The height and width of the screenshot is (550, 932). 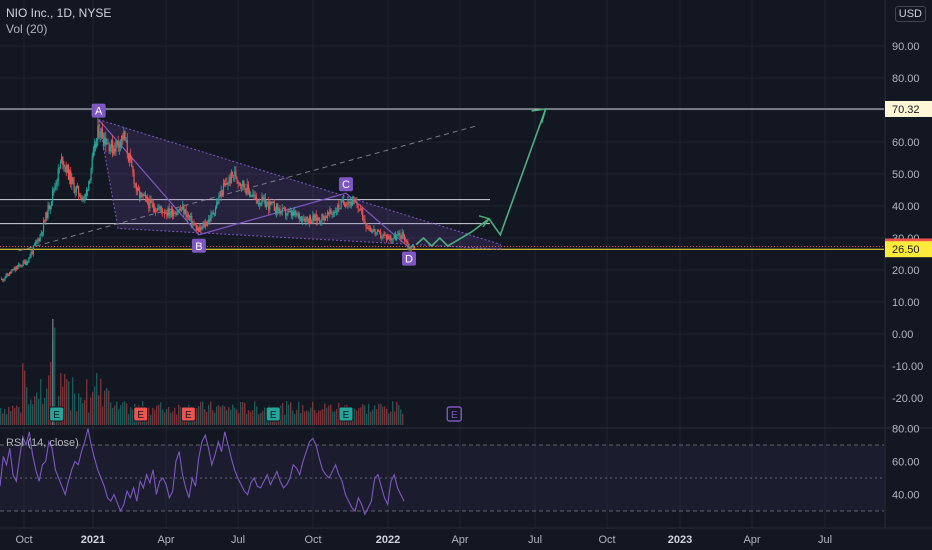 What do you see at coordinates (906, 79) in the screenshot?
I see `price-tick-label: 80.00` at bounding box center [906, 79].